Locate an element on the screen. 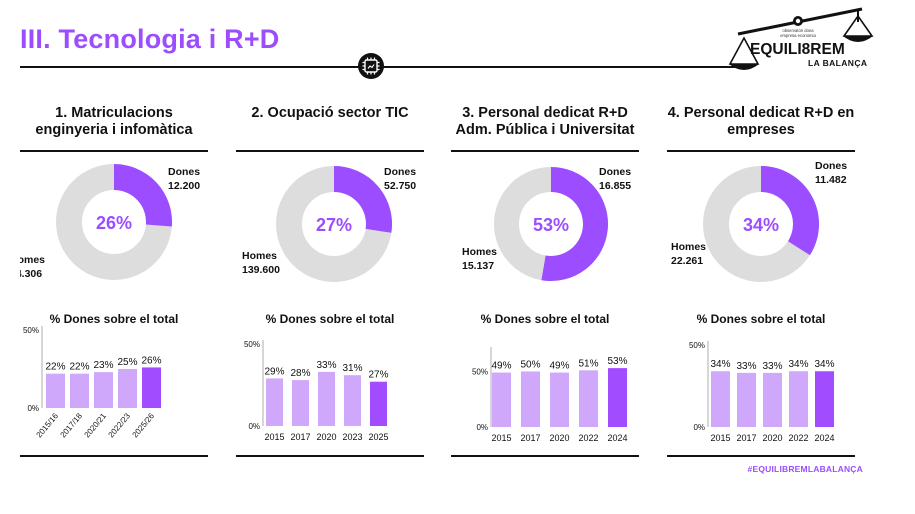 The image size is (915, 514). bar-data-label: 23% is located at coordinates (103, 365).